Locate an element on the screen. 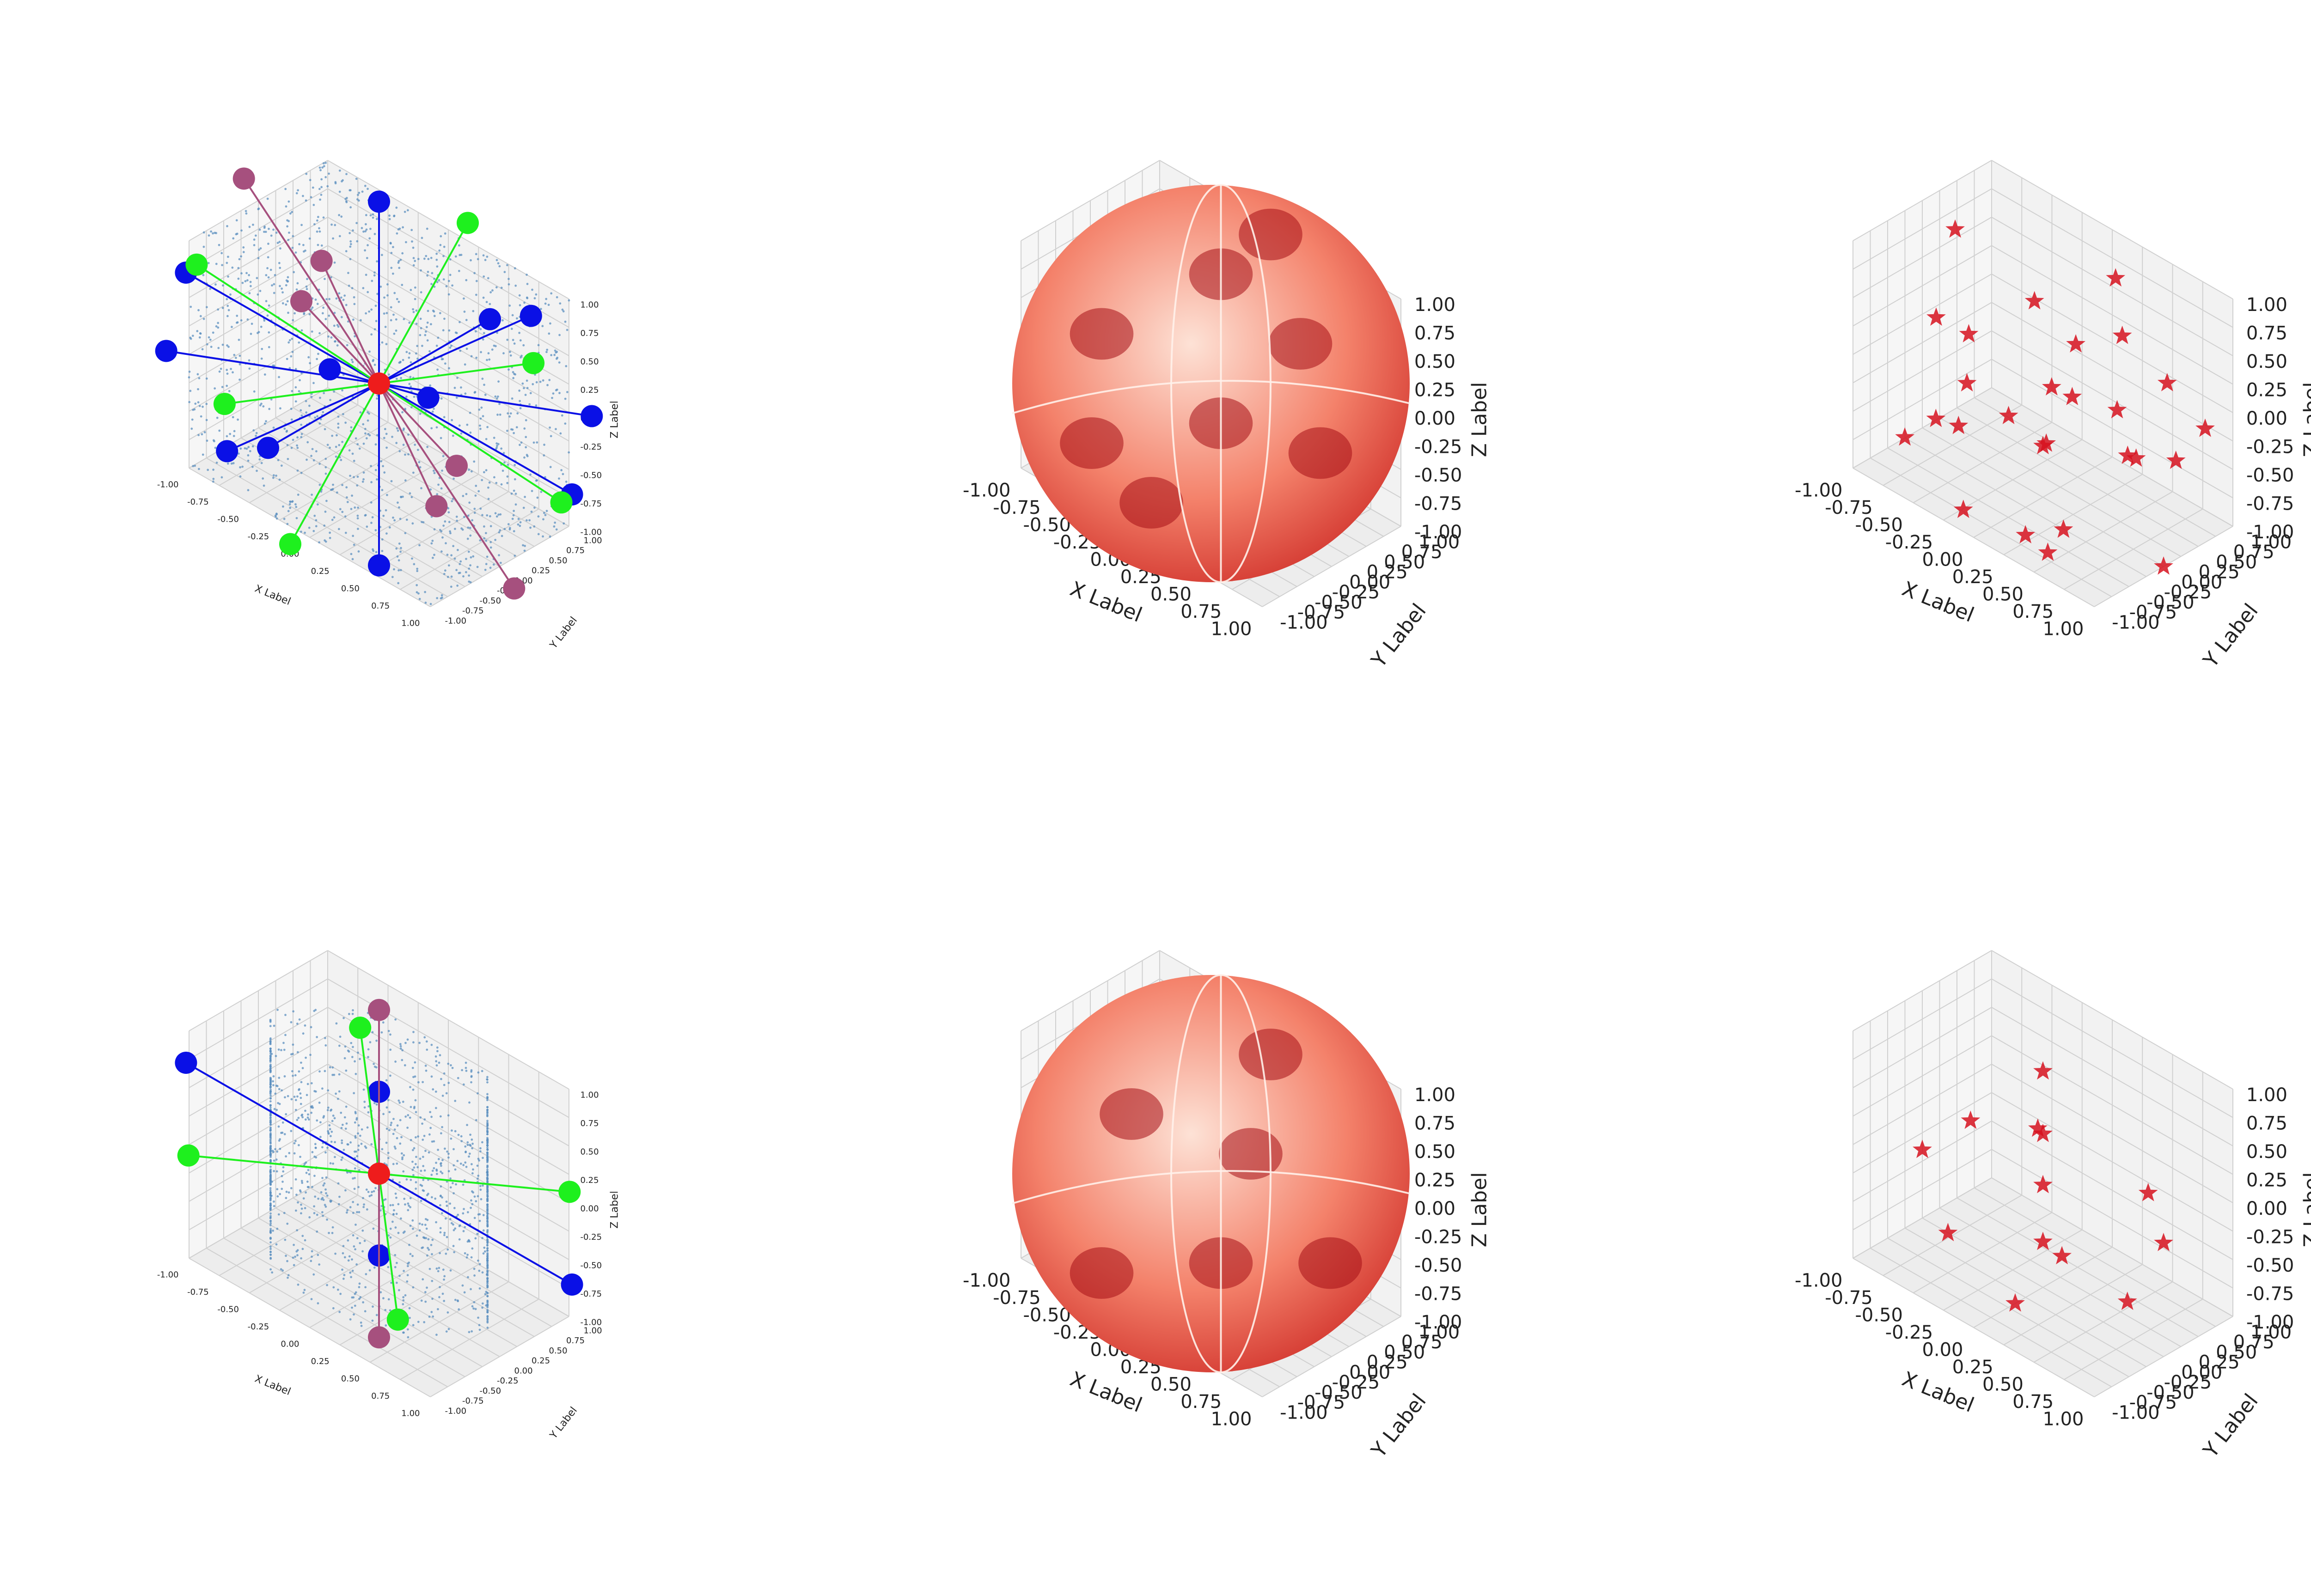  z-tick-label: 0.75 is located at coordinates (1434, 333).